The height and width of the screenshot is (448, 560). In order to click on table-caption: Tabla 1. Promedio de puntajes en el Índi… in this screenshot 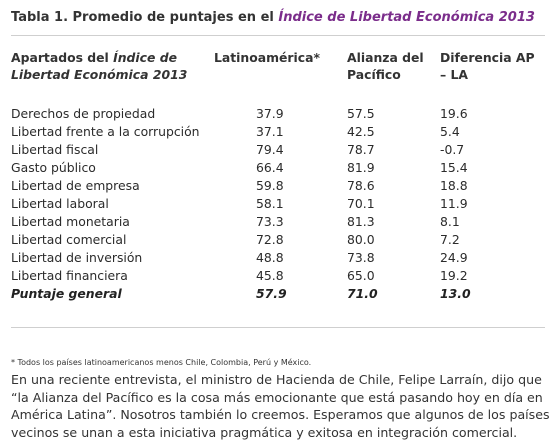, I will do `click(273, 17)`.